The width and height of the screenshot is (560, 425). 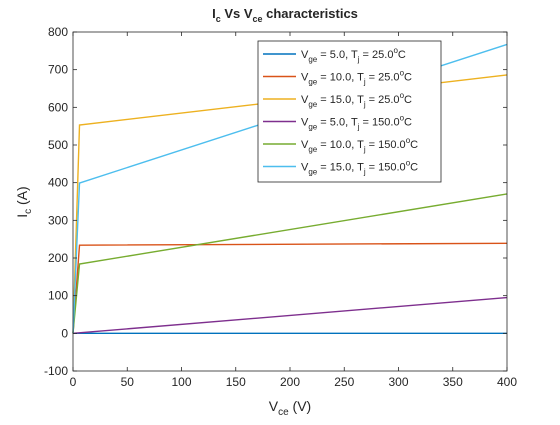 I want to click on y-tick-label: 300, so click(x=58, y=220).